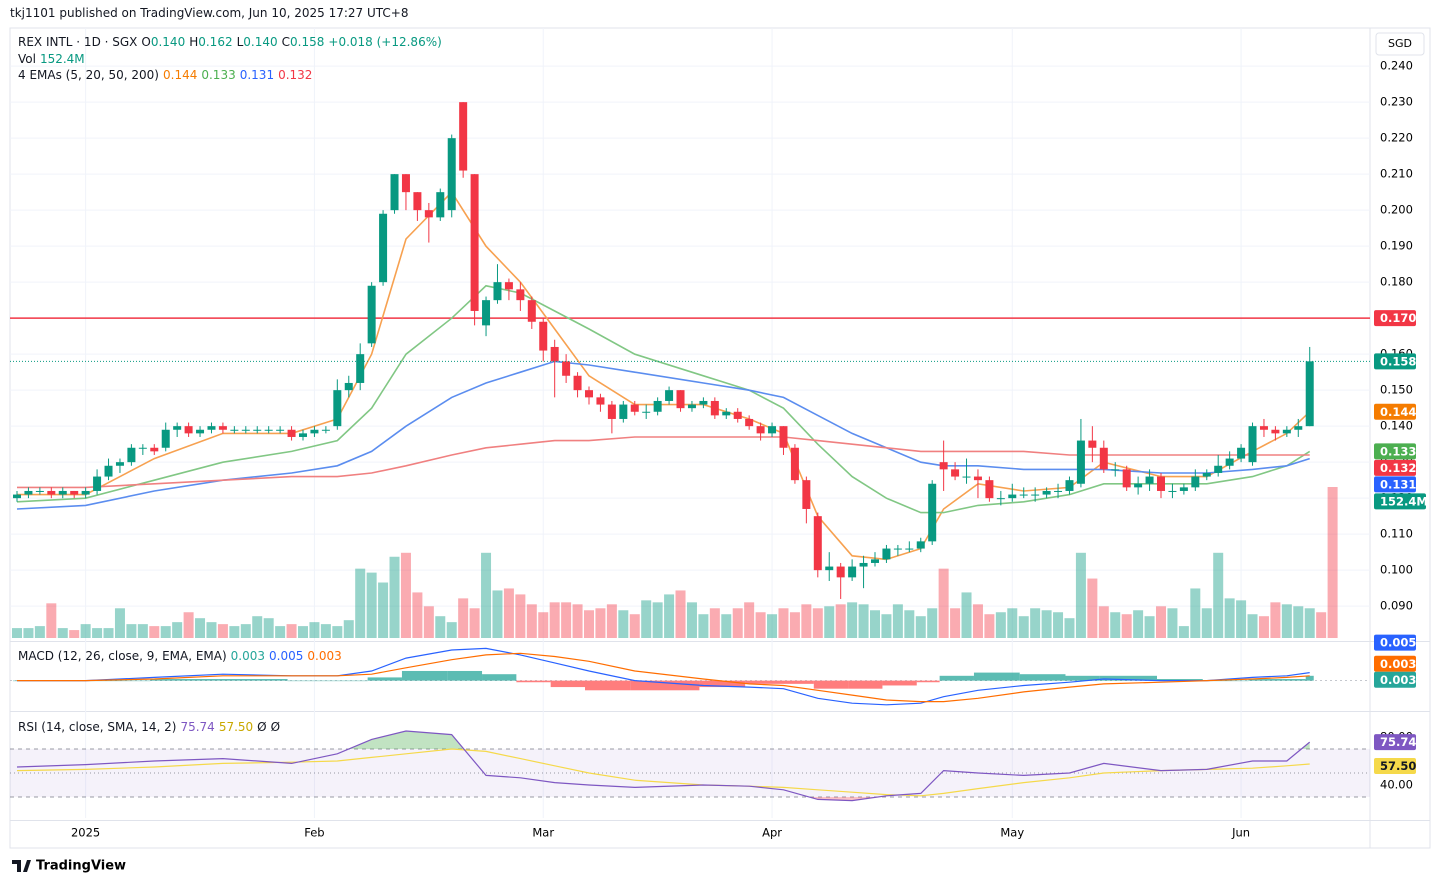 The height and width of the screenshot is (884, 1440). I want to click on x-tick-label: Jun, so click(1240, 833).